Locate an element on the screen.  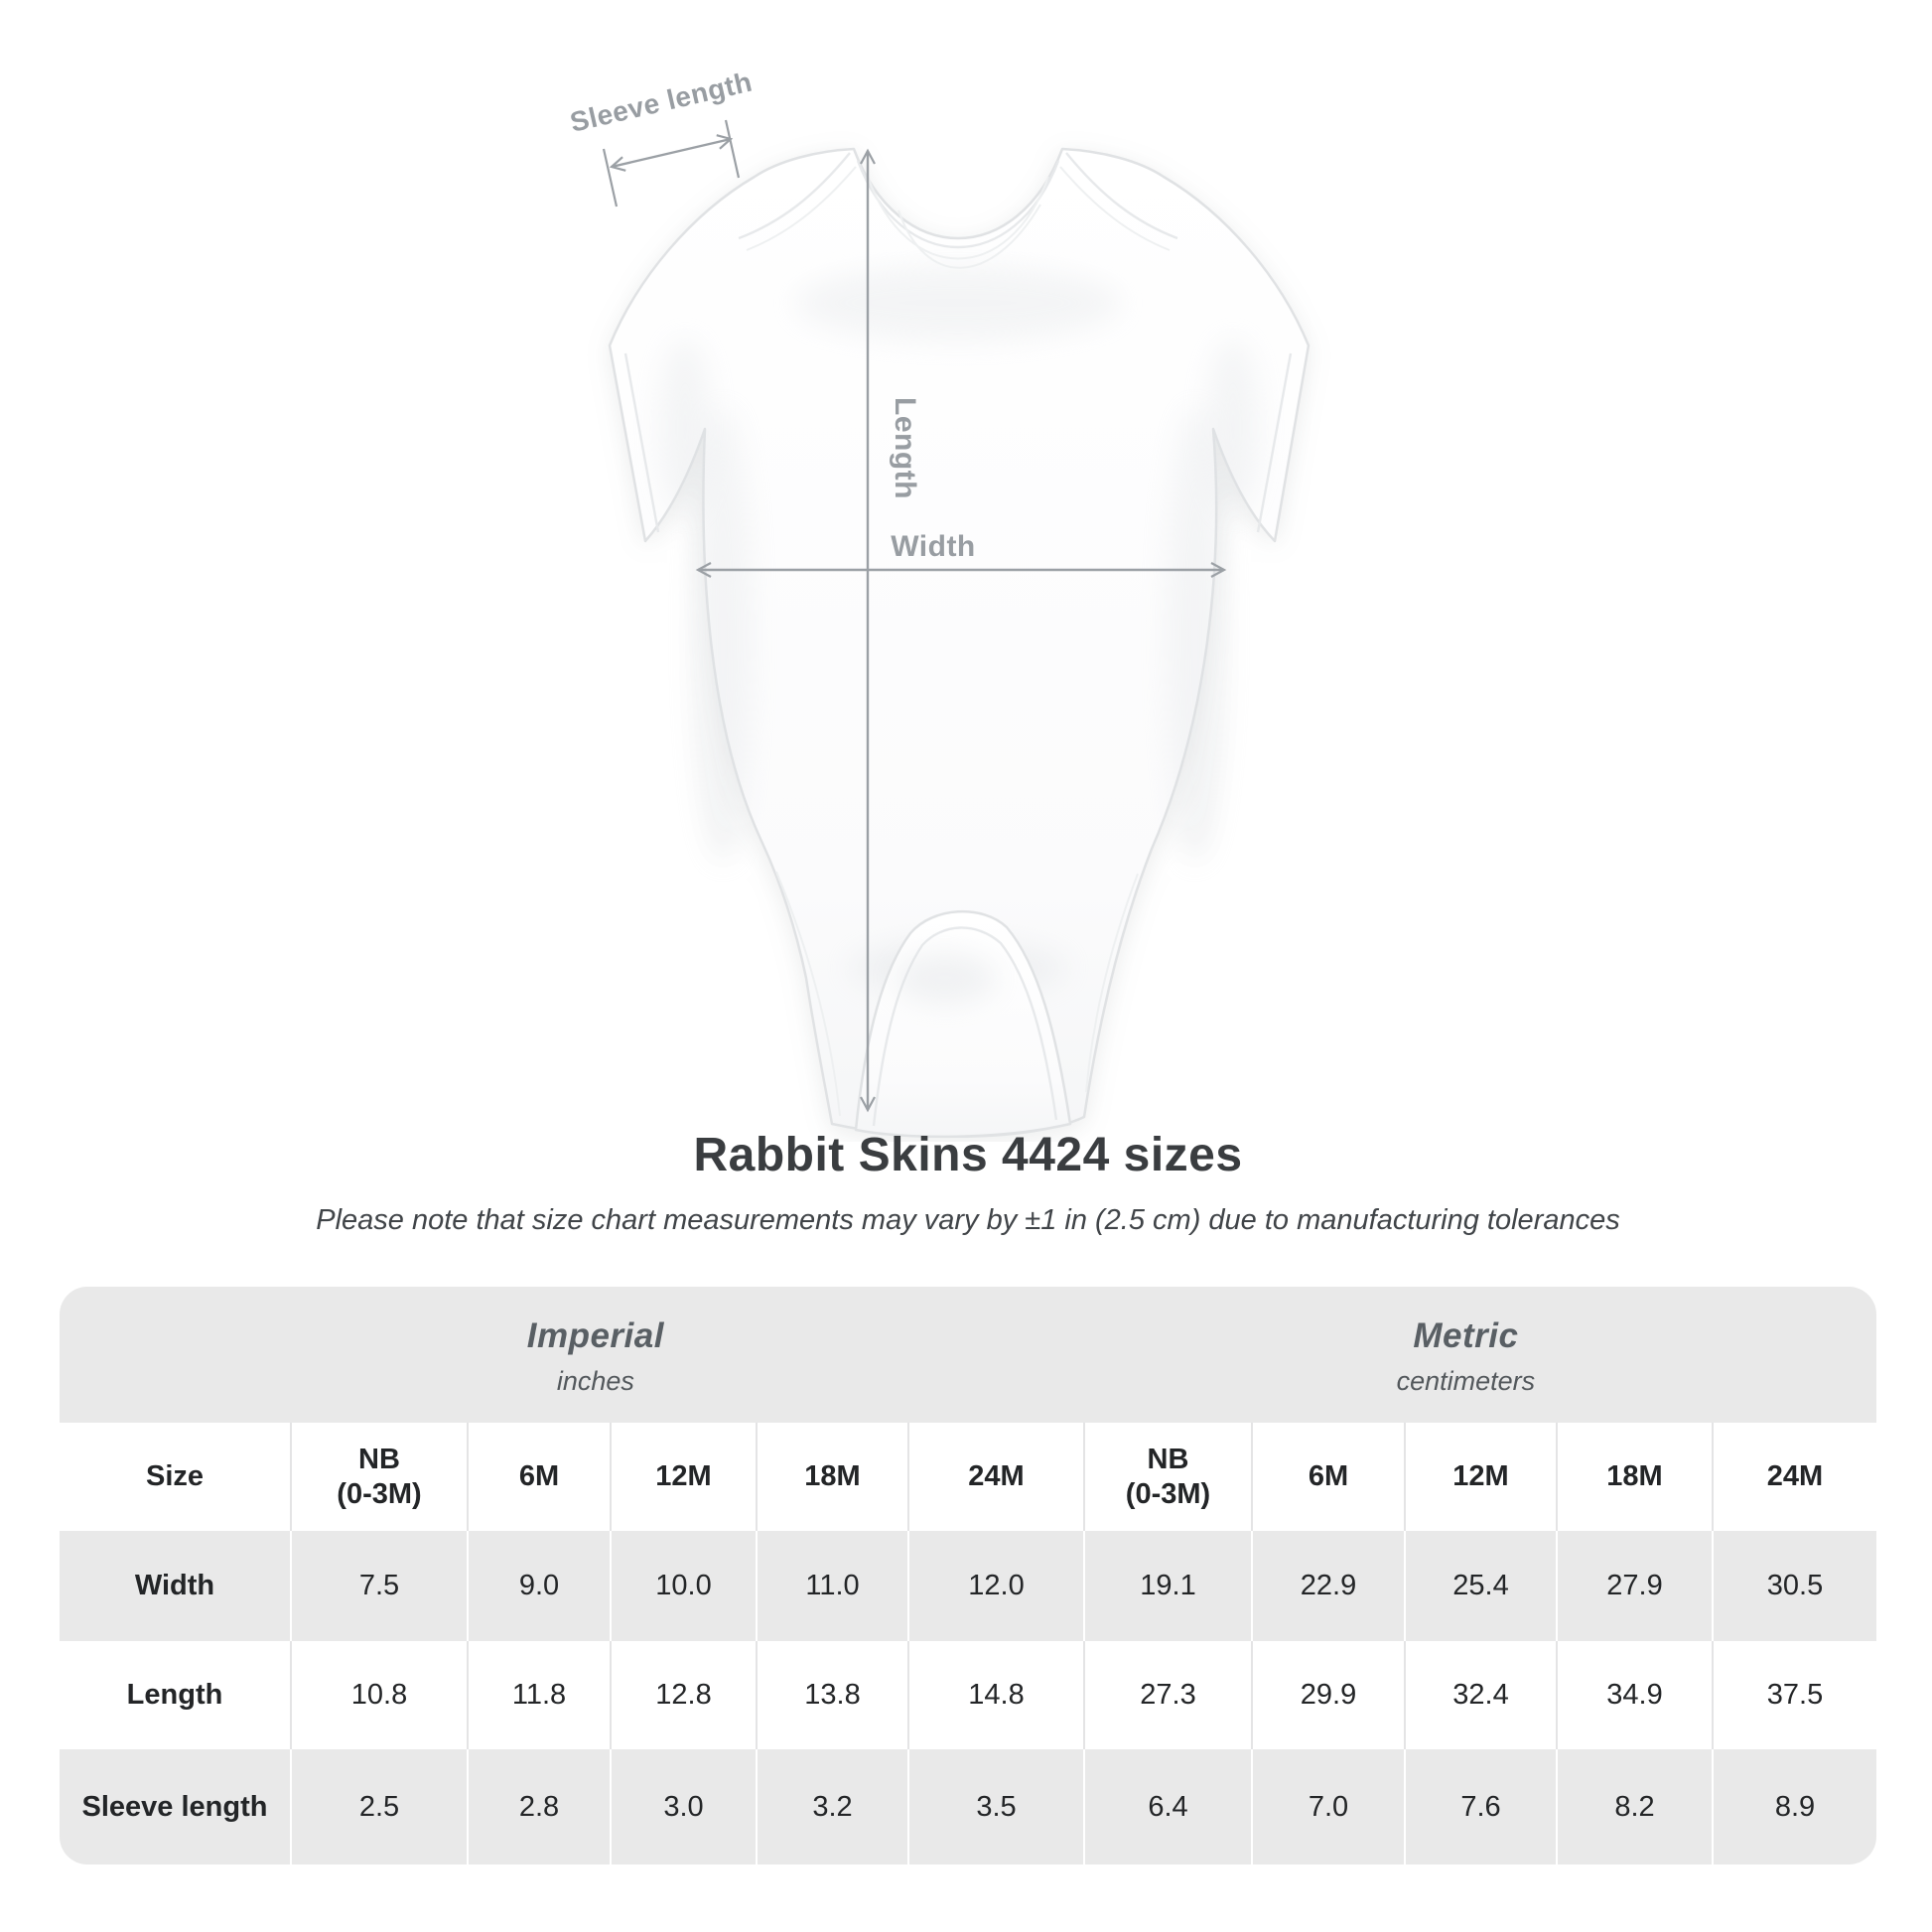
width-imperial-12m: 10.0 is located at coordinates (683, 1586).